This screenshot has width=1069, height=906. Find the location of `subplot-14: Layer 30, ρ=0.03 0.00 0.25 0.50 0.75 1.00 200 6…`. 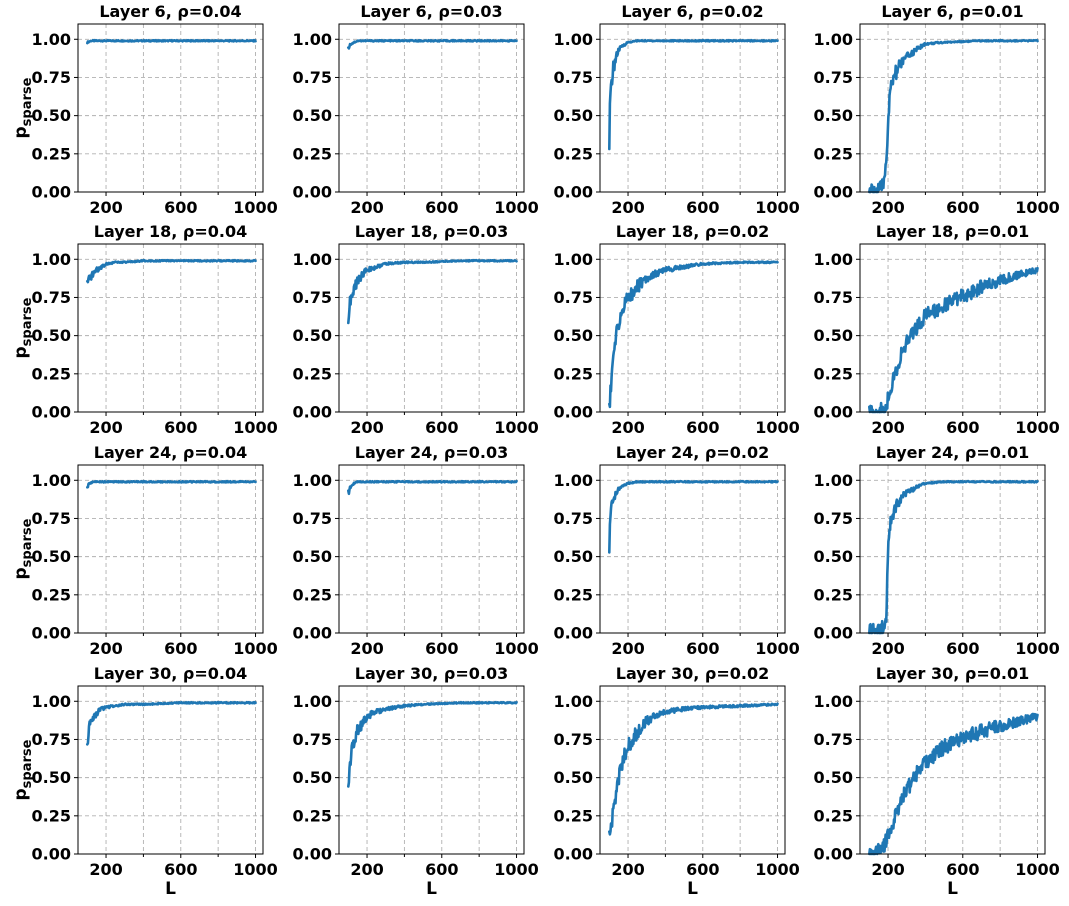

subplot-14: Layer 30, ρ=0.03 0.00 0.25 0.50 0.75 1.00 200 6… is located at coordinates (416, 771).